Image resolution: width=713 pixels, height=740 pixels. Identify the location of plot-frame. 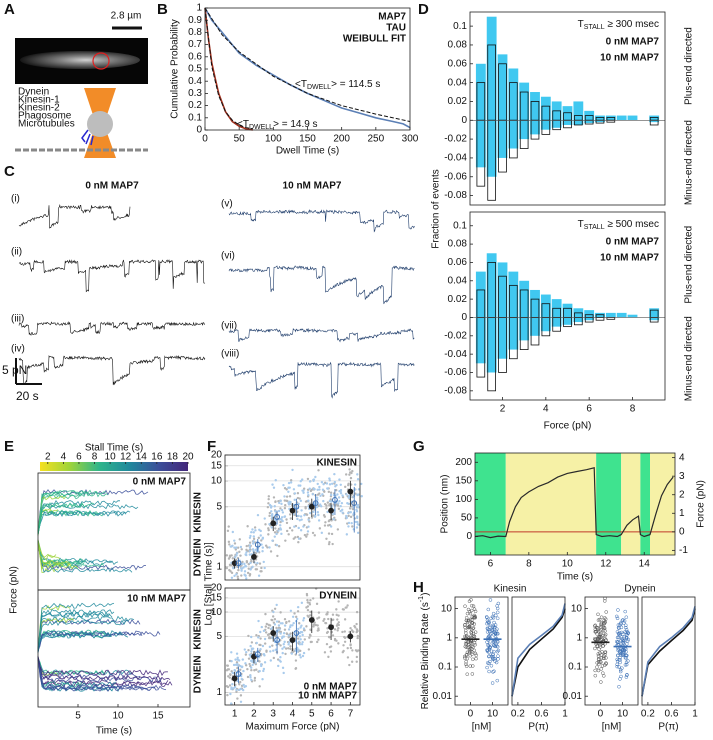
(611, 651).